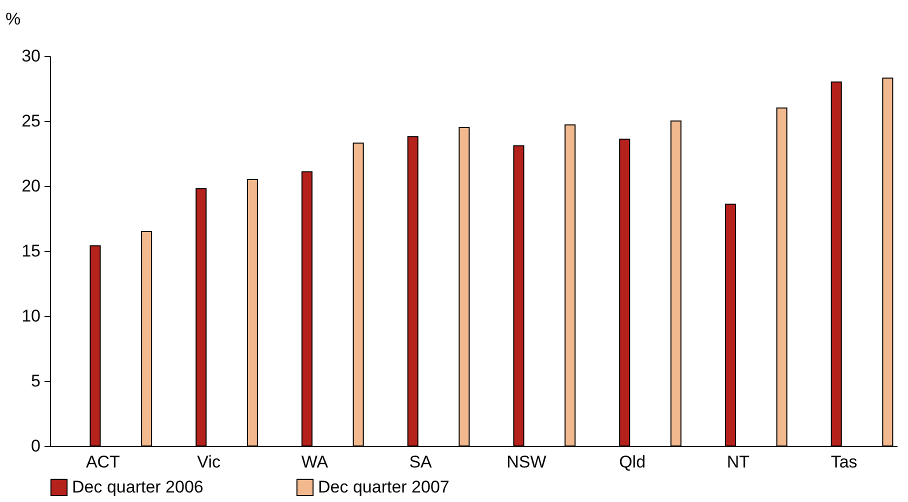 The width and height of the screenshot is (908, 502). Describe the element at coordinates (31, 316) in the screenshot. I see `y-tick-label: 10` at that location.